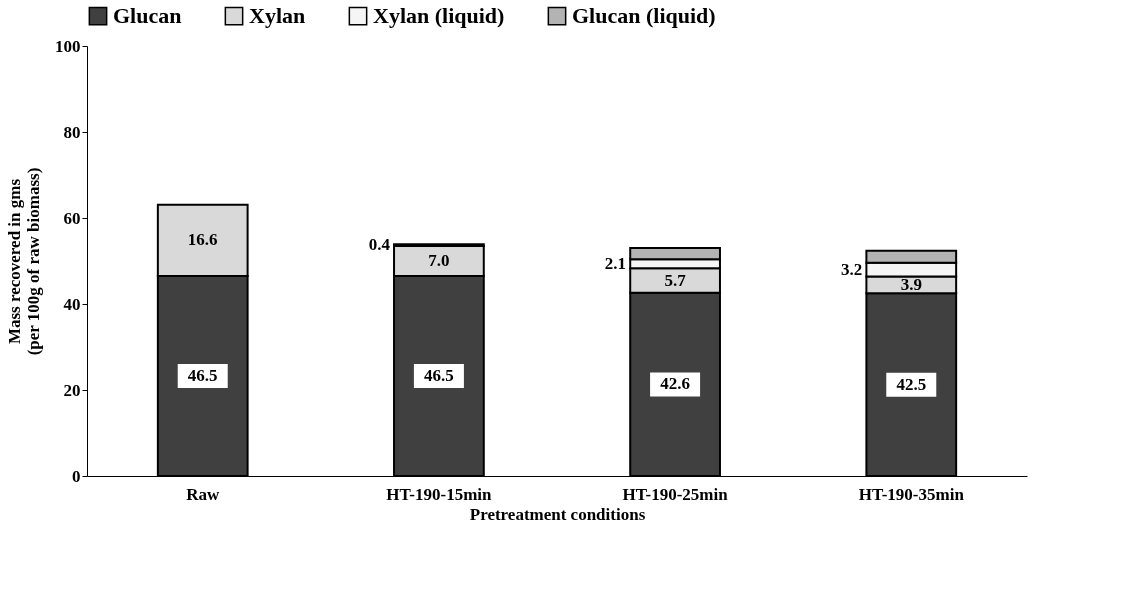  Describe the element at coordinates (203, 494) in the screenshot. I see `x-tick-label: Raw` at that location.